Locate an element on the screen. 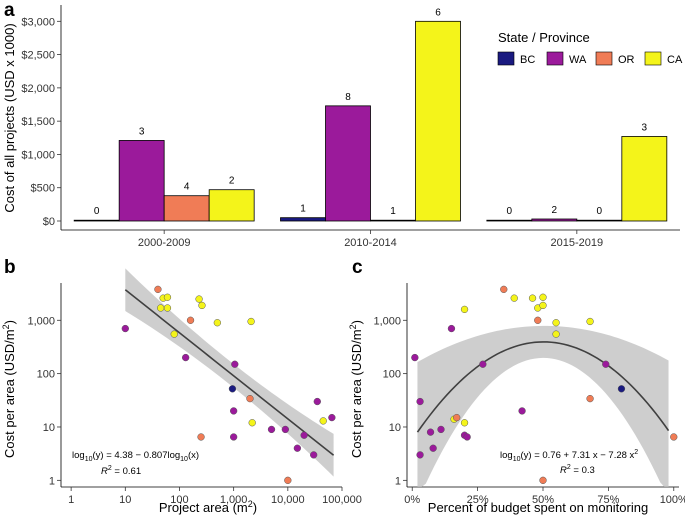 The width and height of the screenshot is (685, 522). x-tick-label: 100% is located at coordinates (672, 500).